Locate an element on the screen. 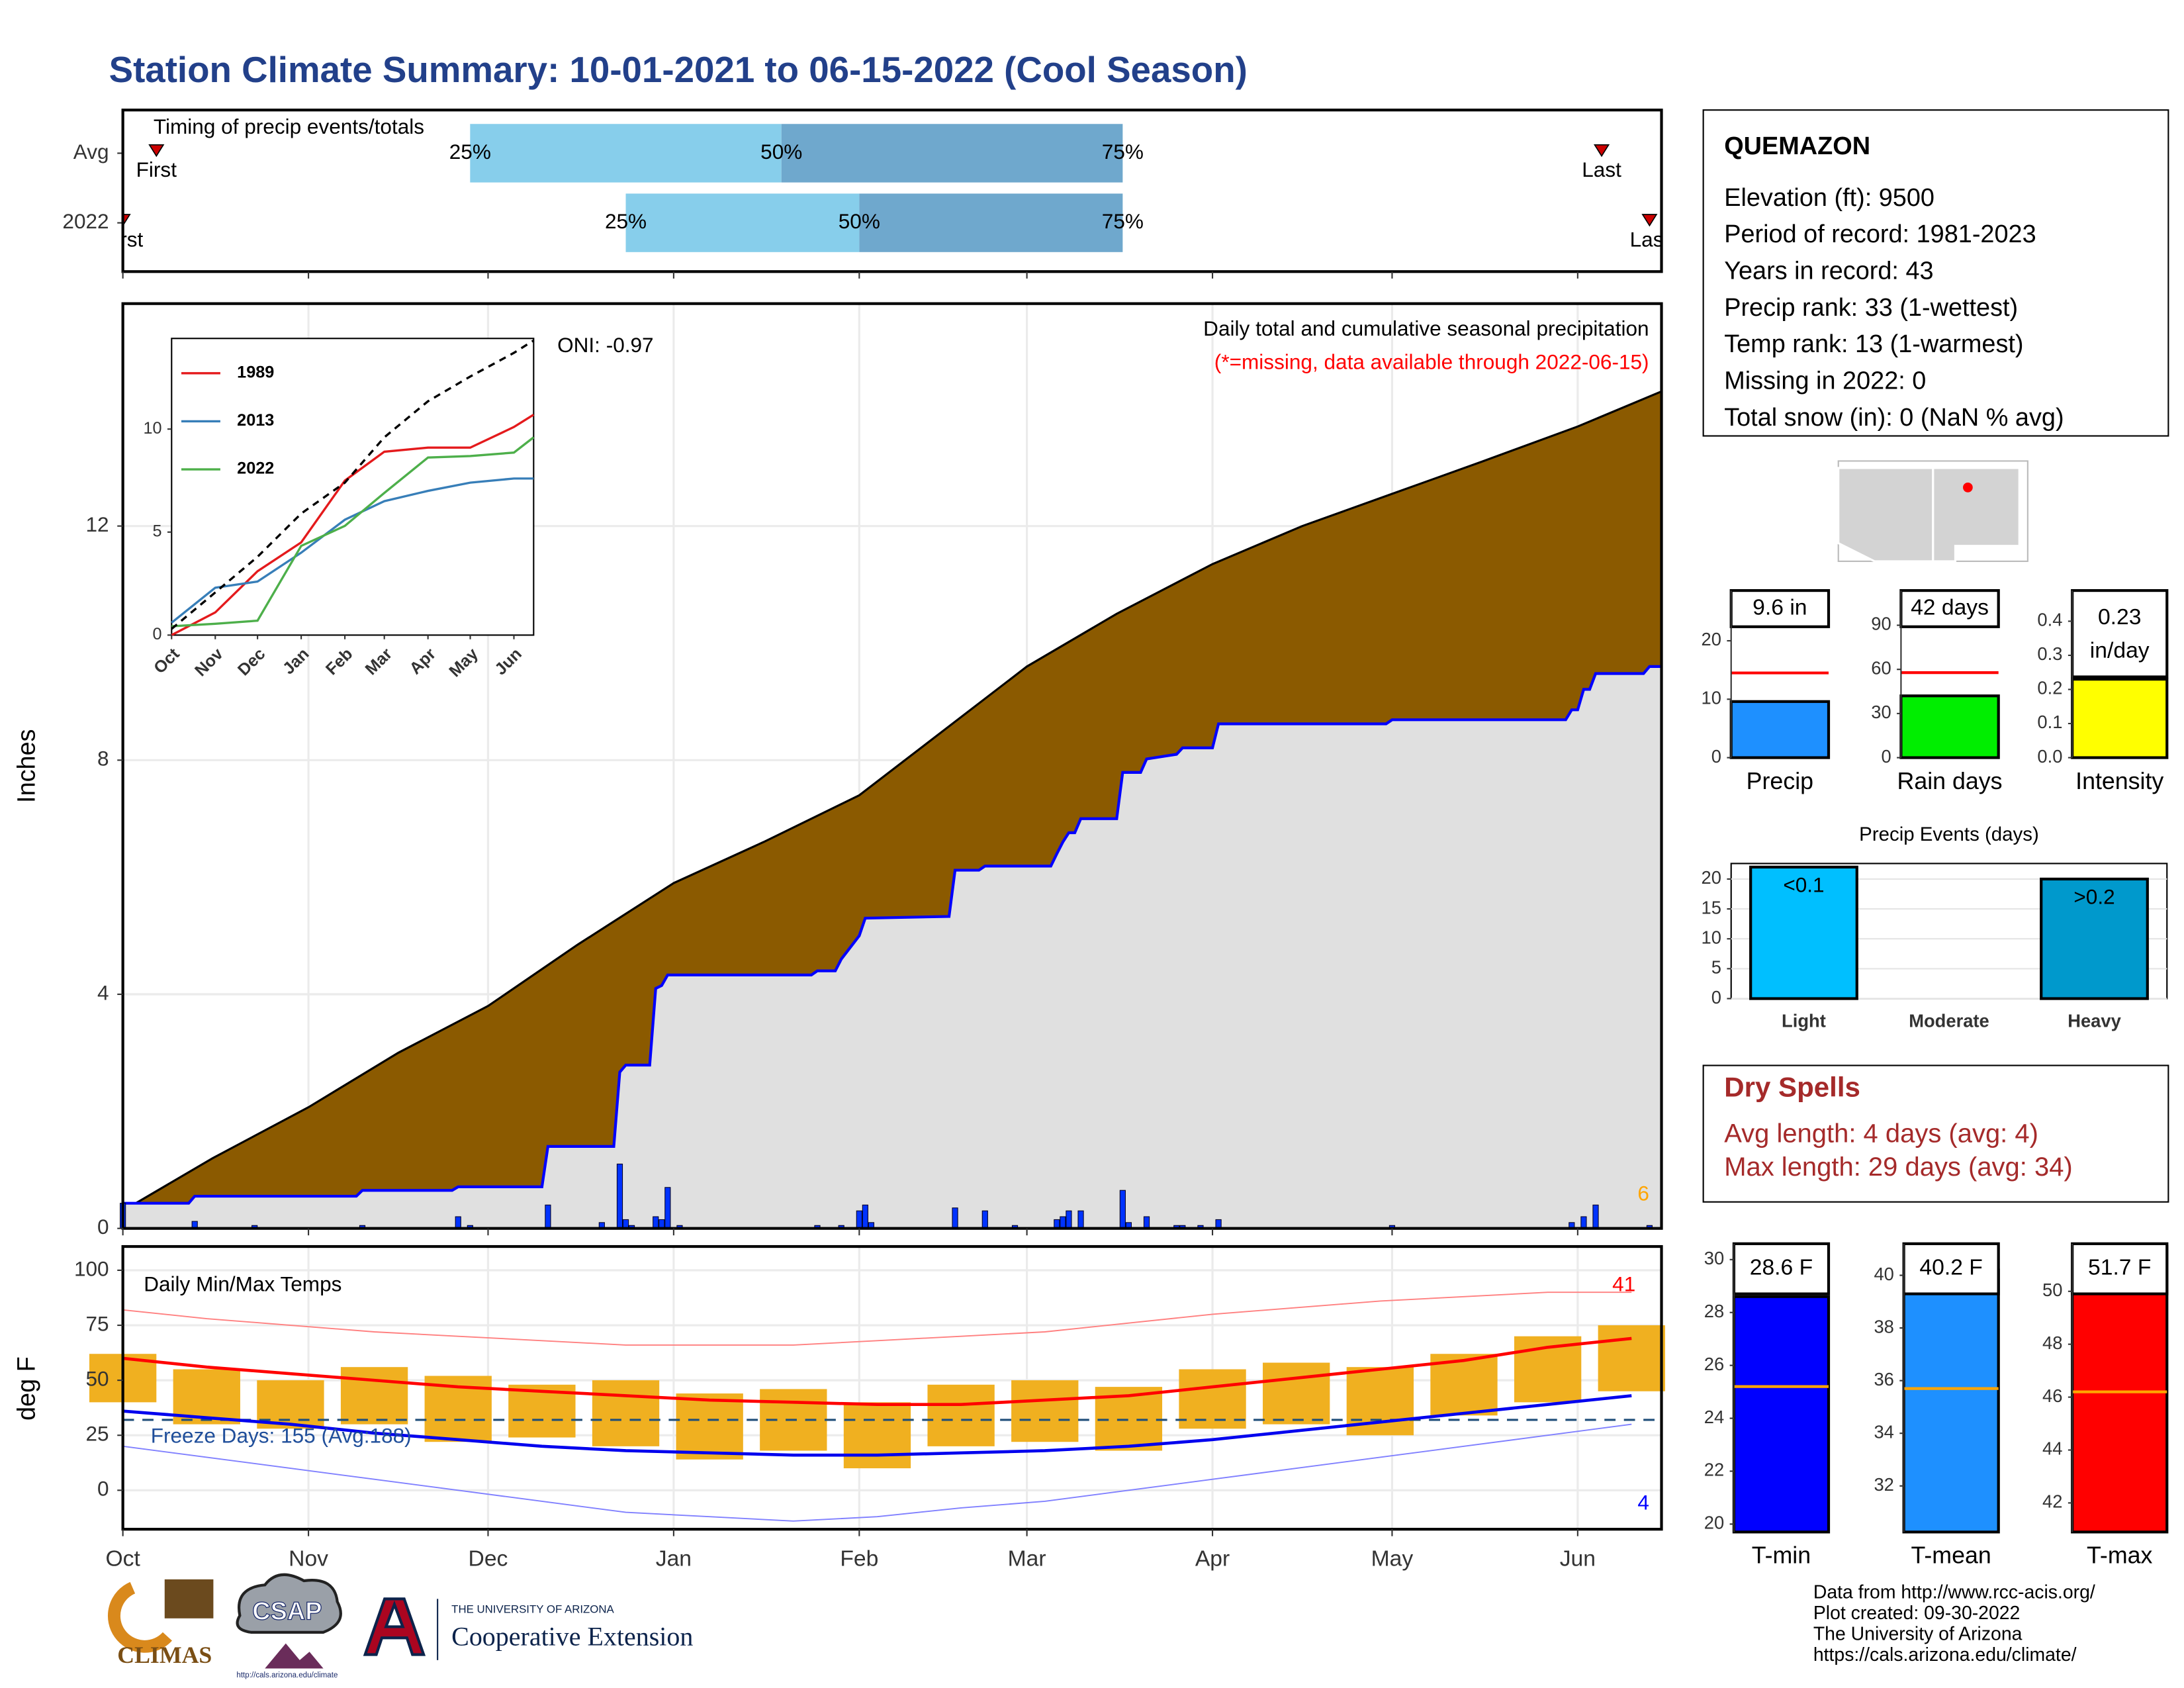  max-annotation: 41 is located at coordinates (1624, 1283).